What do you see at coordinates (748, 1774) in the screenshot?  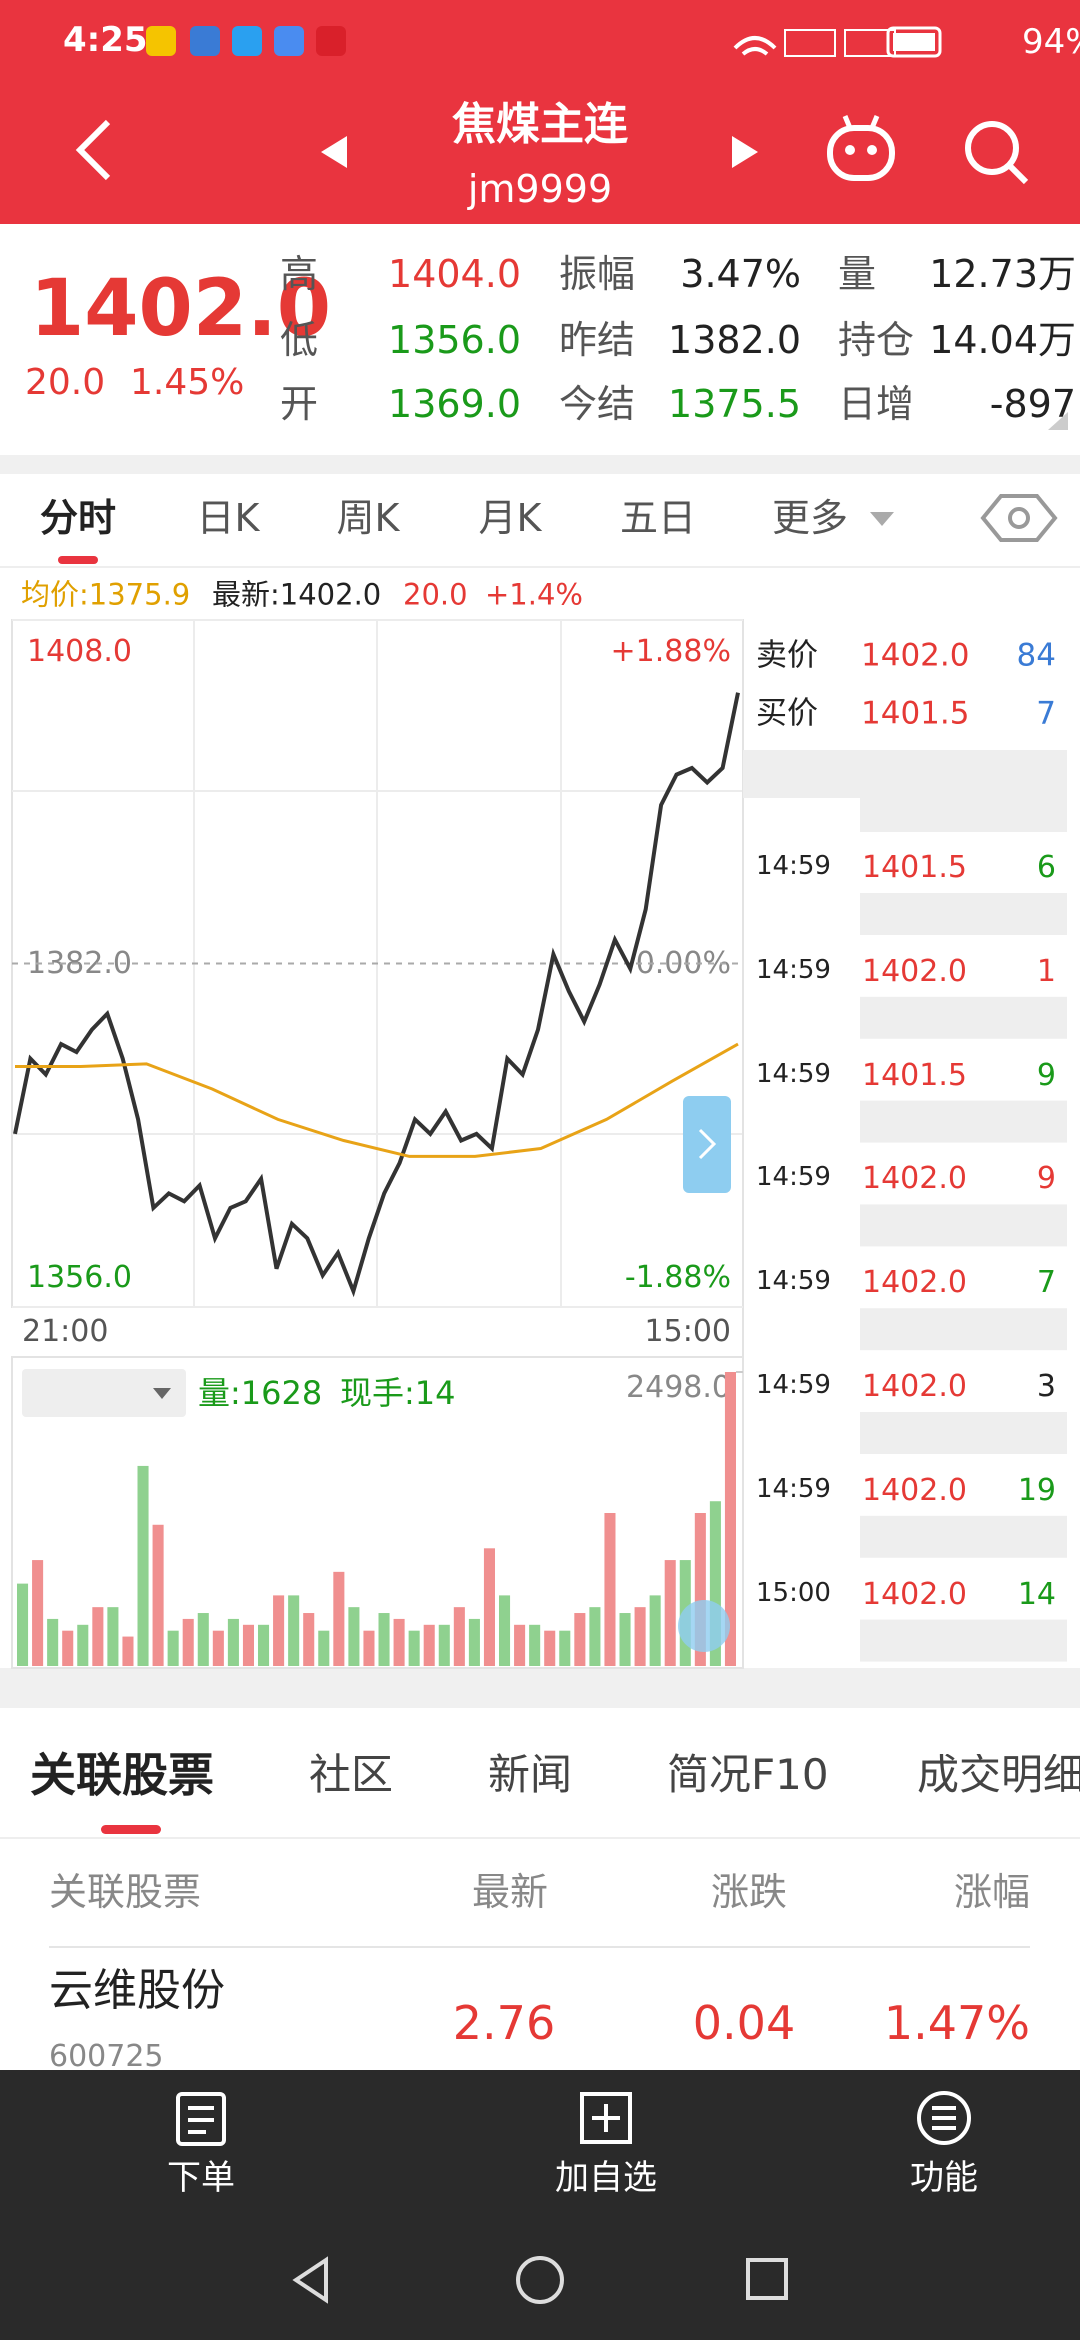 I see `section-tab: 简况F10` at bounding box center [748, 1774].